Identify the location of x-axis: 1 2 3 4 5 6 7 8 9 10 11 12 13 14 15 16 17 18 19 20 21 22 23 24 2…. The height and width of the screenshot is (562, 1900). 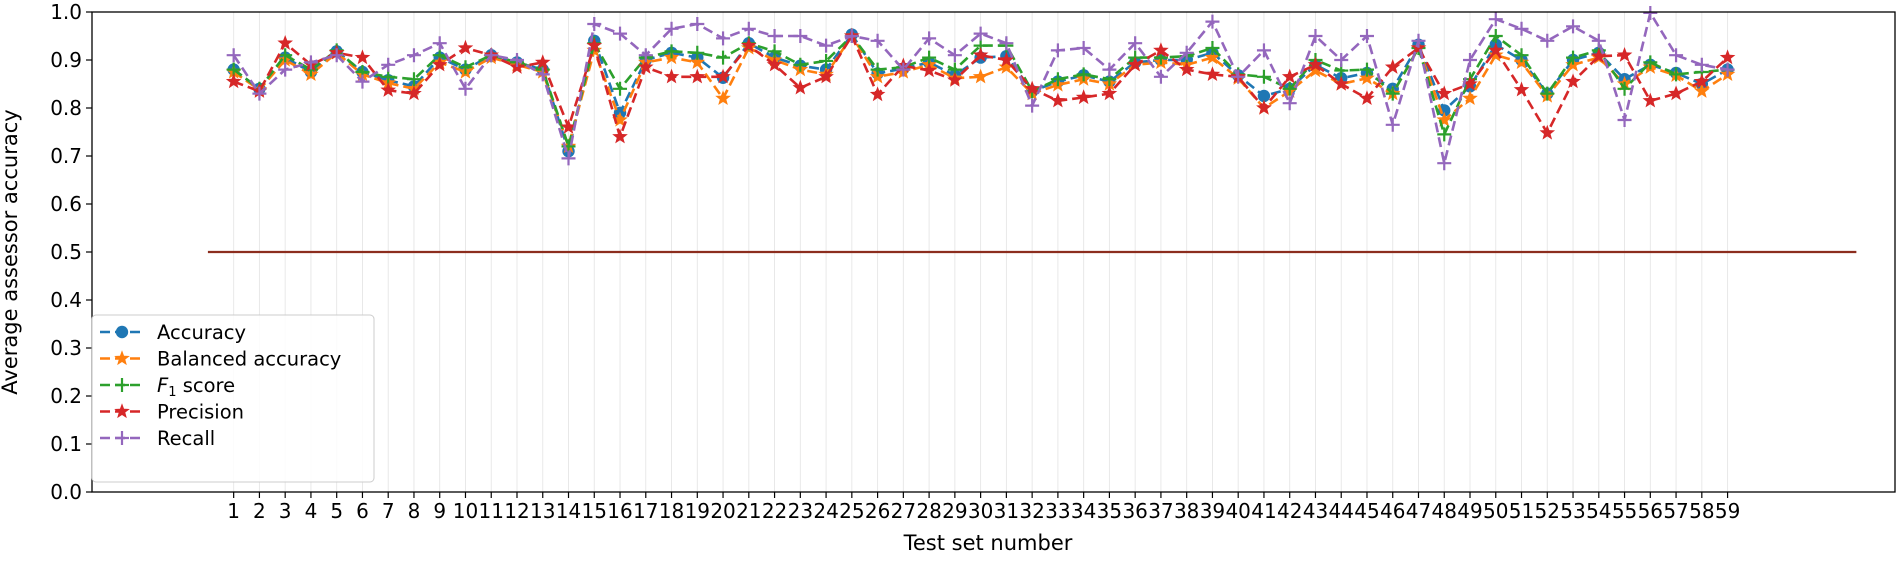
(983, 507).